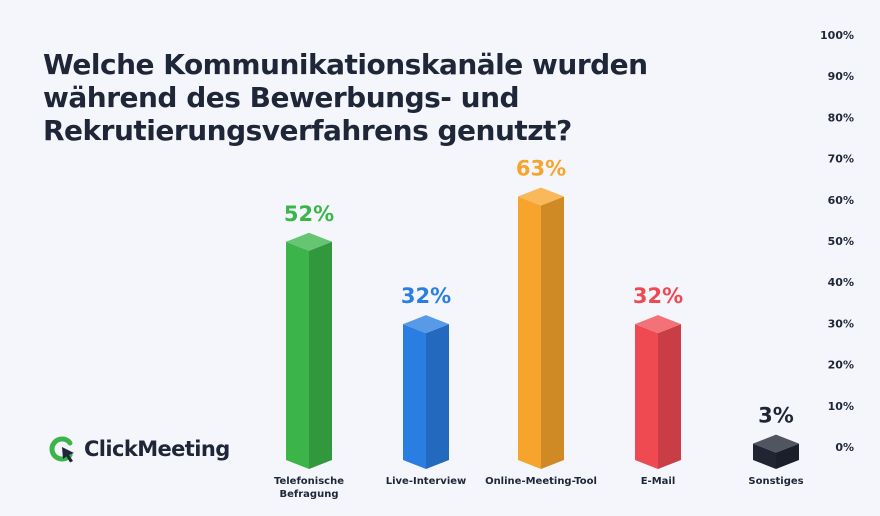  What do you see at coordinates (841, 406) in the screenshot?
I see `y-tick-label: 10%` at bounding box center [841, 406].